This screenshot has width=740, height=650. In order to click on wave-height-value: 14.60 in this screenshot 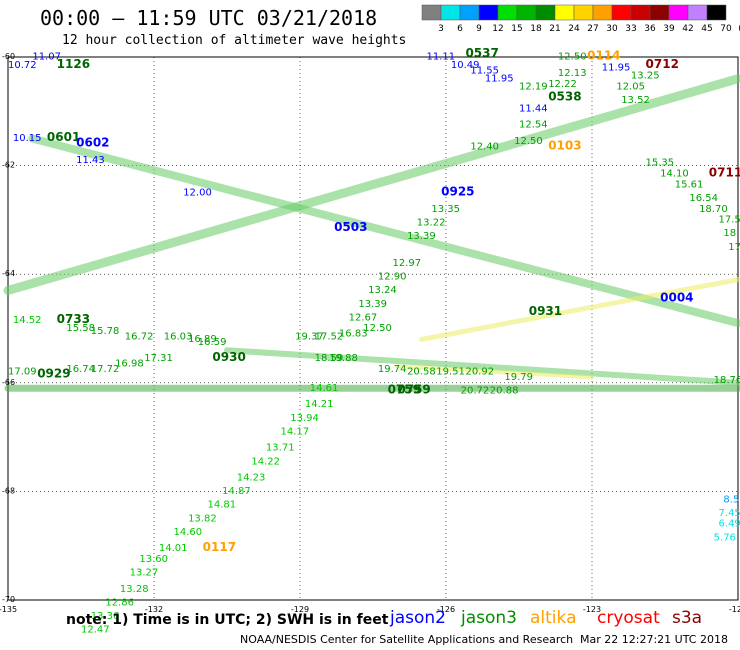, I will do `click(187, 532)`.